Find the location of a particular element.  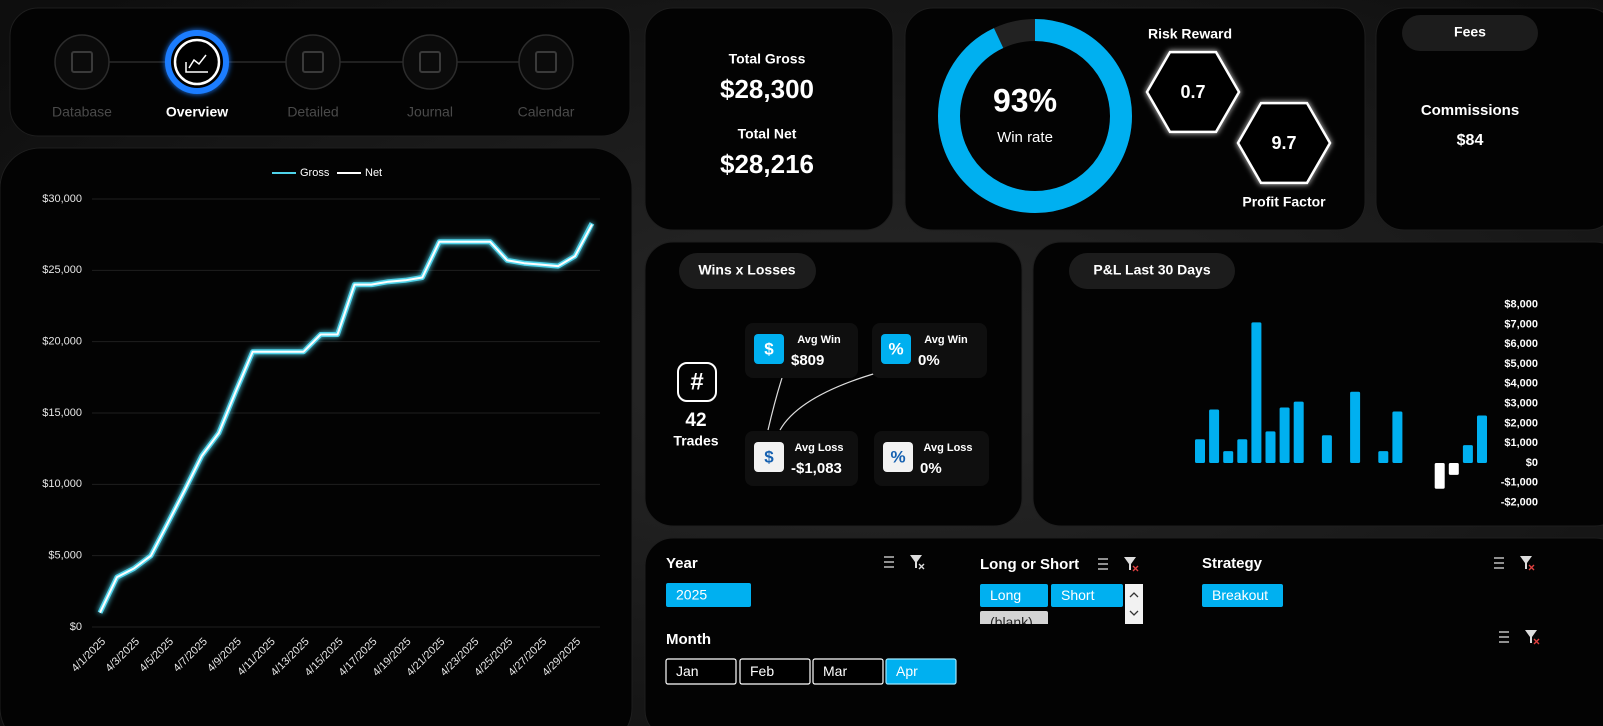

slicer-button: Breakout is located at coordinates (1242, 595).